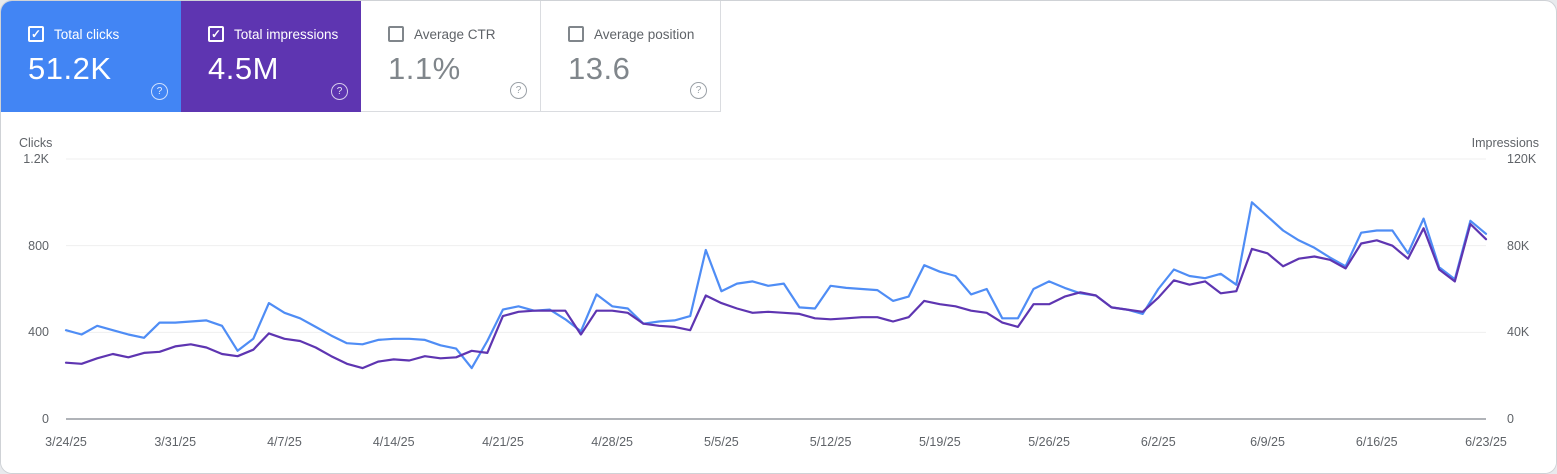 Image resolution: width=1557 pixels, height=474 pixels. What do you see at coordinates (612, 442) in the screenshot?
I see `x-axis-tick-label: 4/28/25` at bounding box center [612, 442].